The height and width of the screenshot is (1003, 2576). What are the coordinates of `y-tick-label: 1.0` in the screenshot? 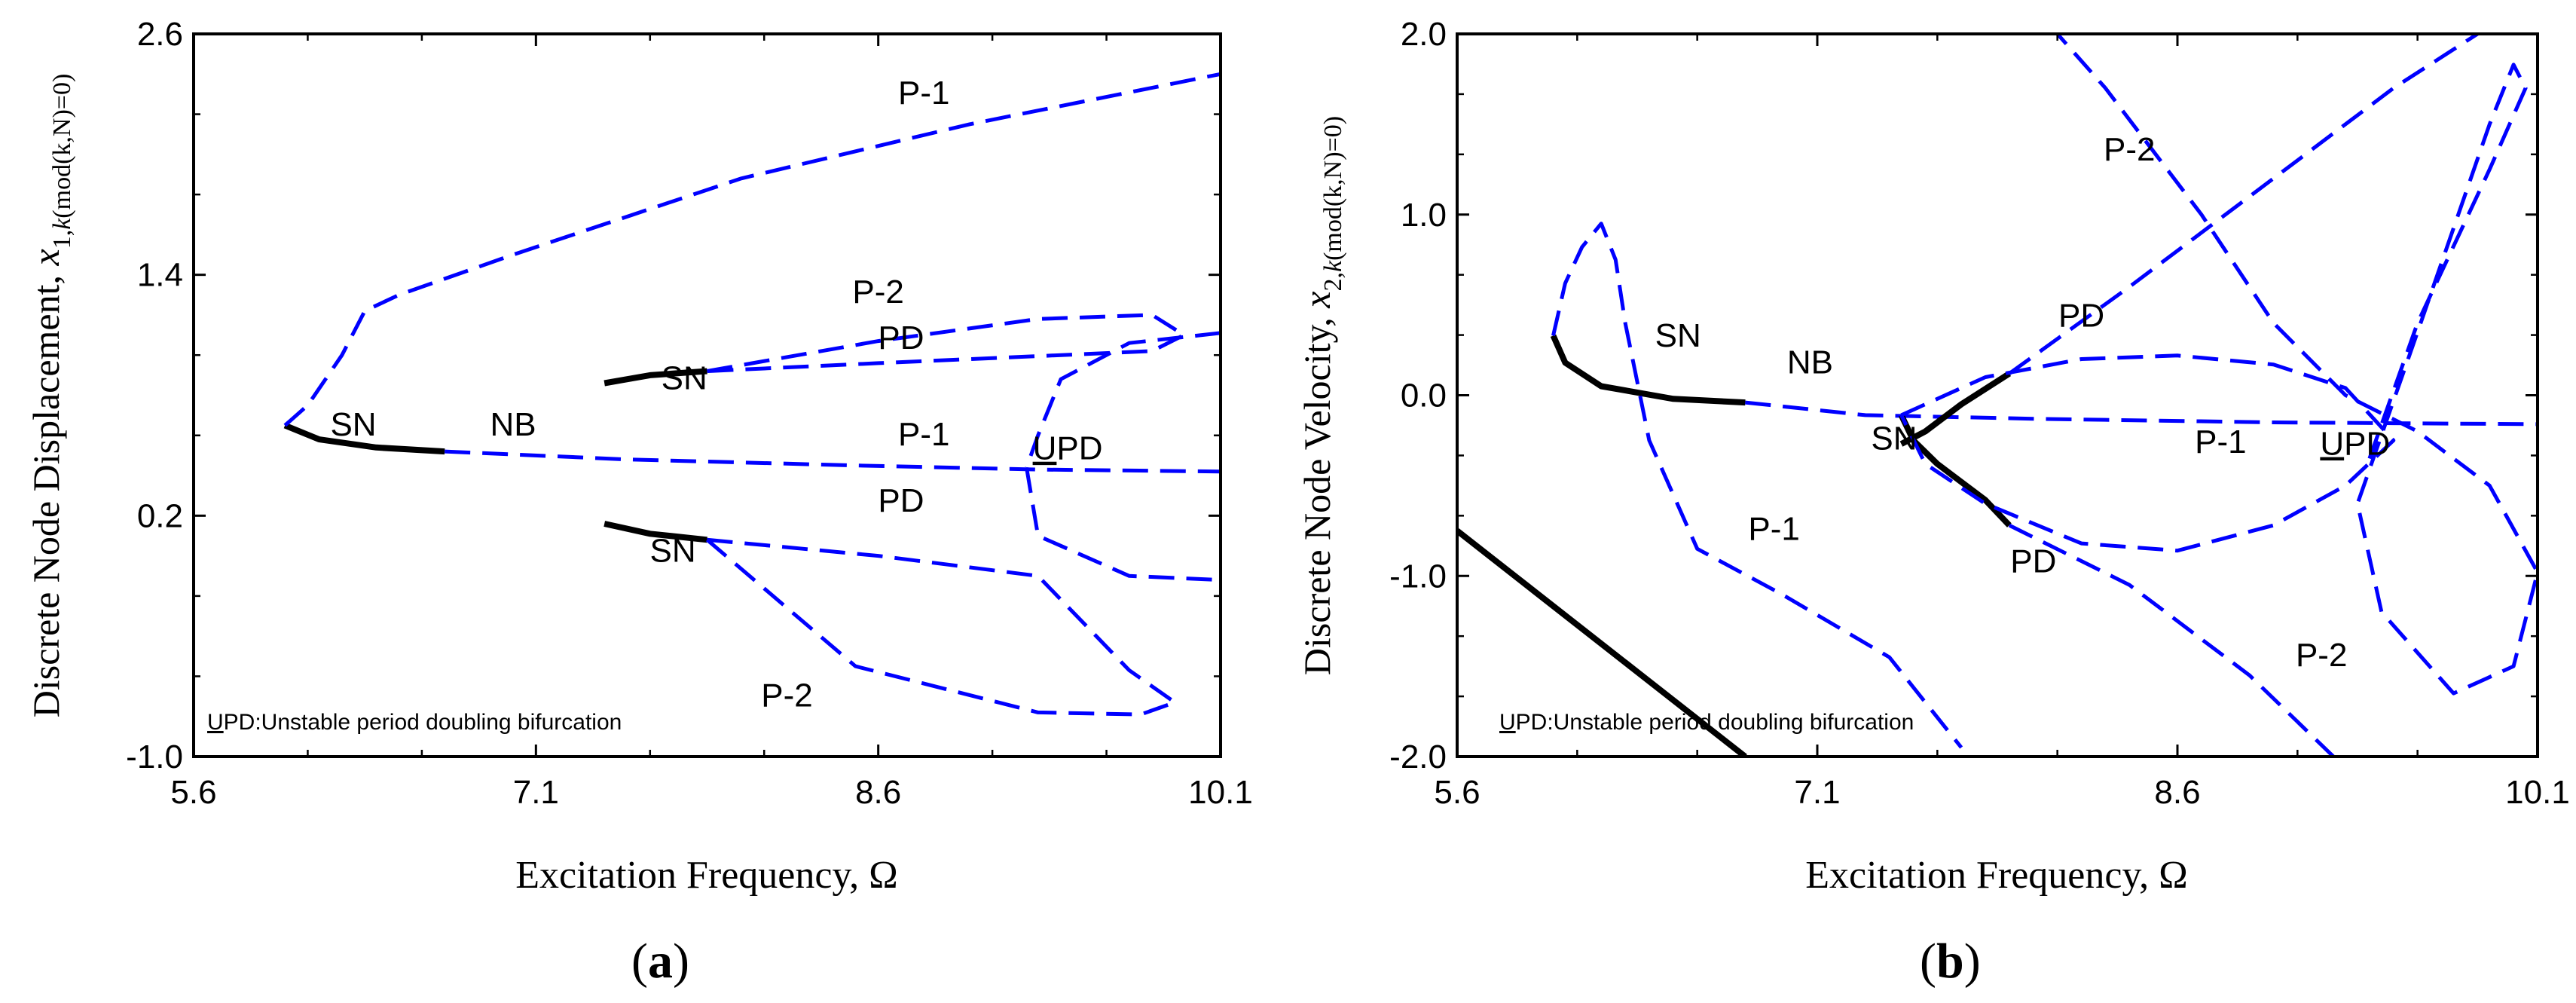 It's located at (1424, 216).